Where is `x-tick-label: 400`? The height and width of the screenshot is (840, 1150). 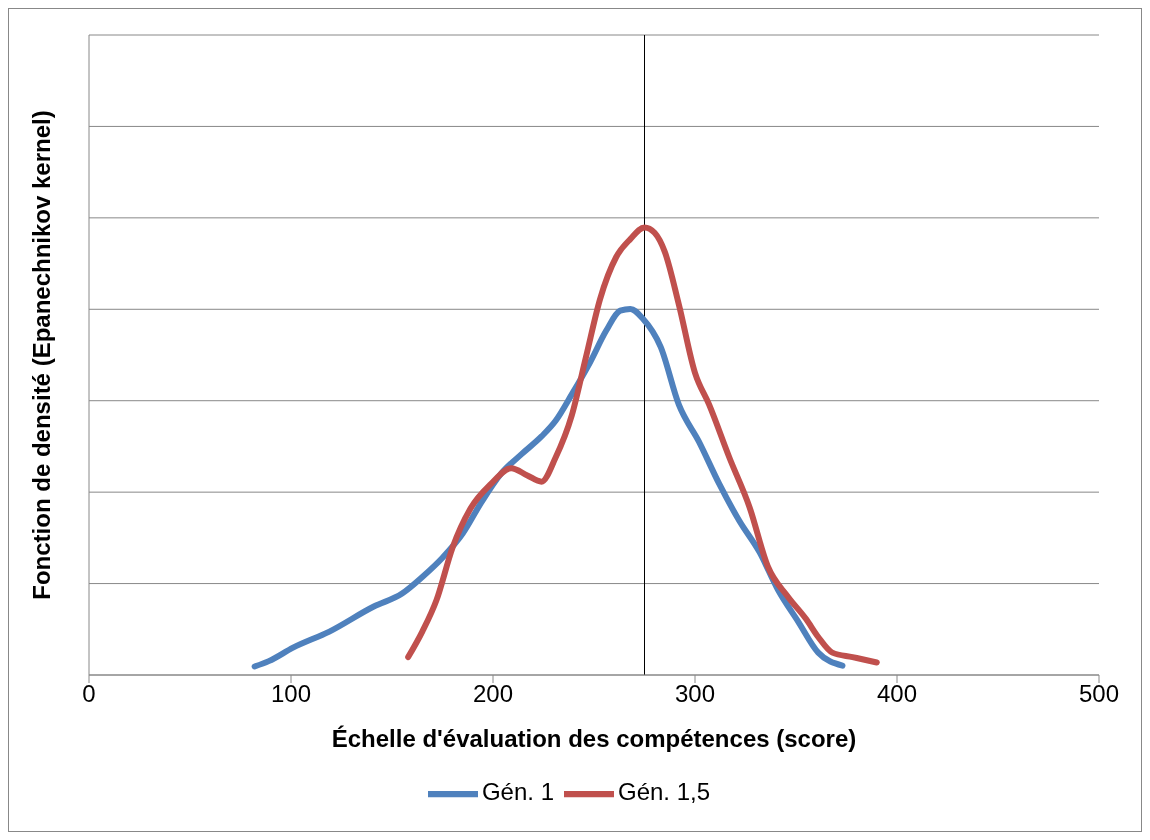
x-tick-label: 400 is located at coordinates (897, 694).